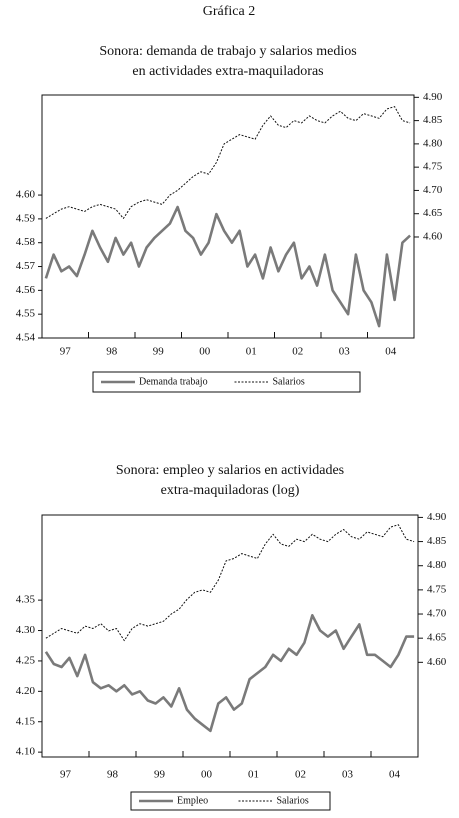  What do you see at coordinates (26, 630) in the screenshot?
I see `y-tick-label: 4.30` at bounding box center [26, 630].